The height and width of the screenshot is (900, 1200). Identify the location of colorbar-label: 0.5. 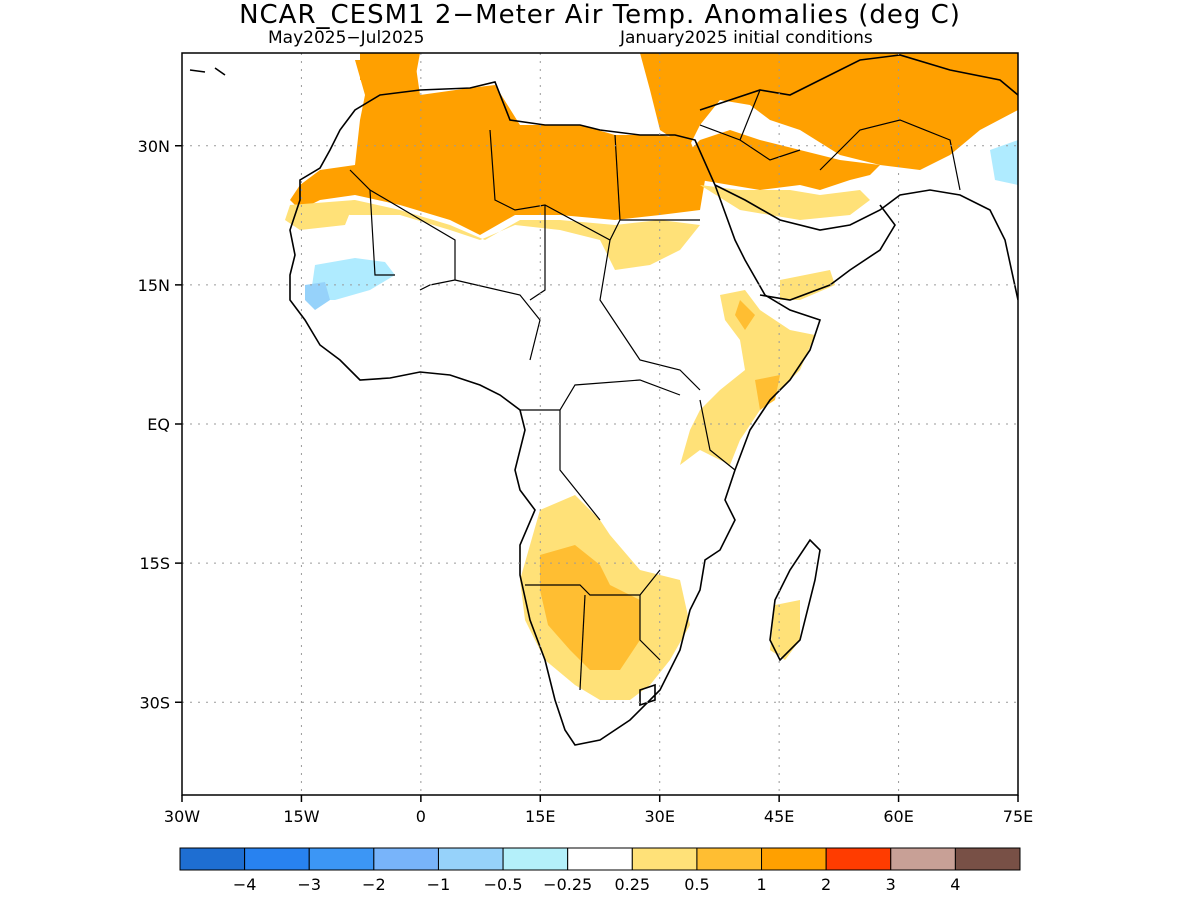
(696, 884).